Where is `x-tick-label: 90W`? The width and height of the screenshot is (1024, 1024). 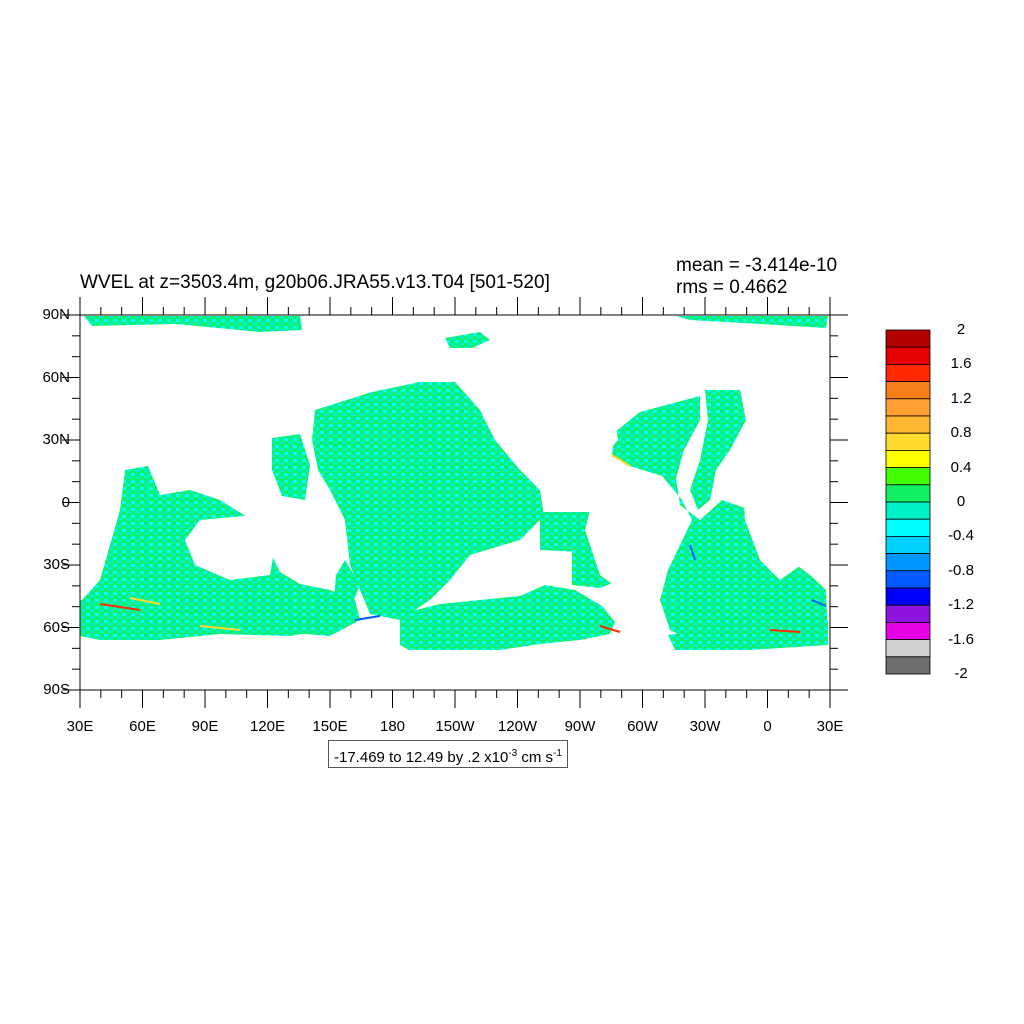
x-tick-label: 90W is located at coordinates (580, 726).